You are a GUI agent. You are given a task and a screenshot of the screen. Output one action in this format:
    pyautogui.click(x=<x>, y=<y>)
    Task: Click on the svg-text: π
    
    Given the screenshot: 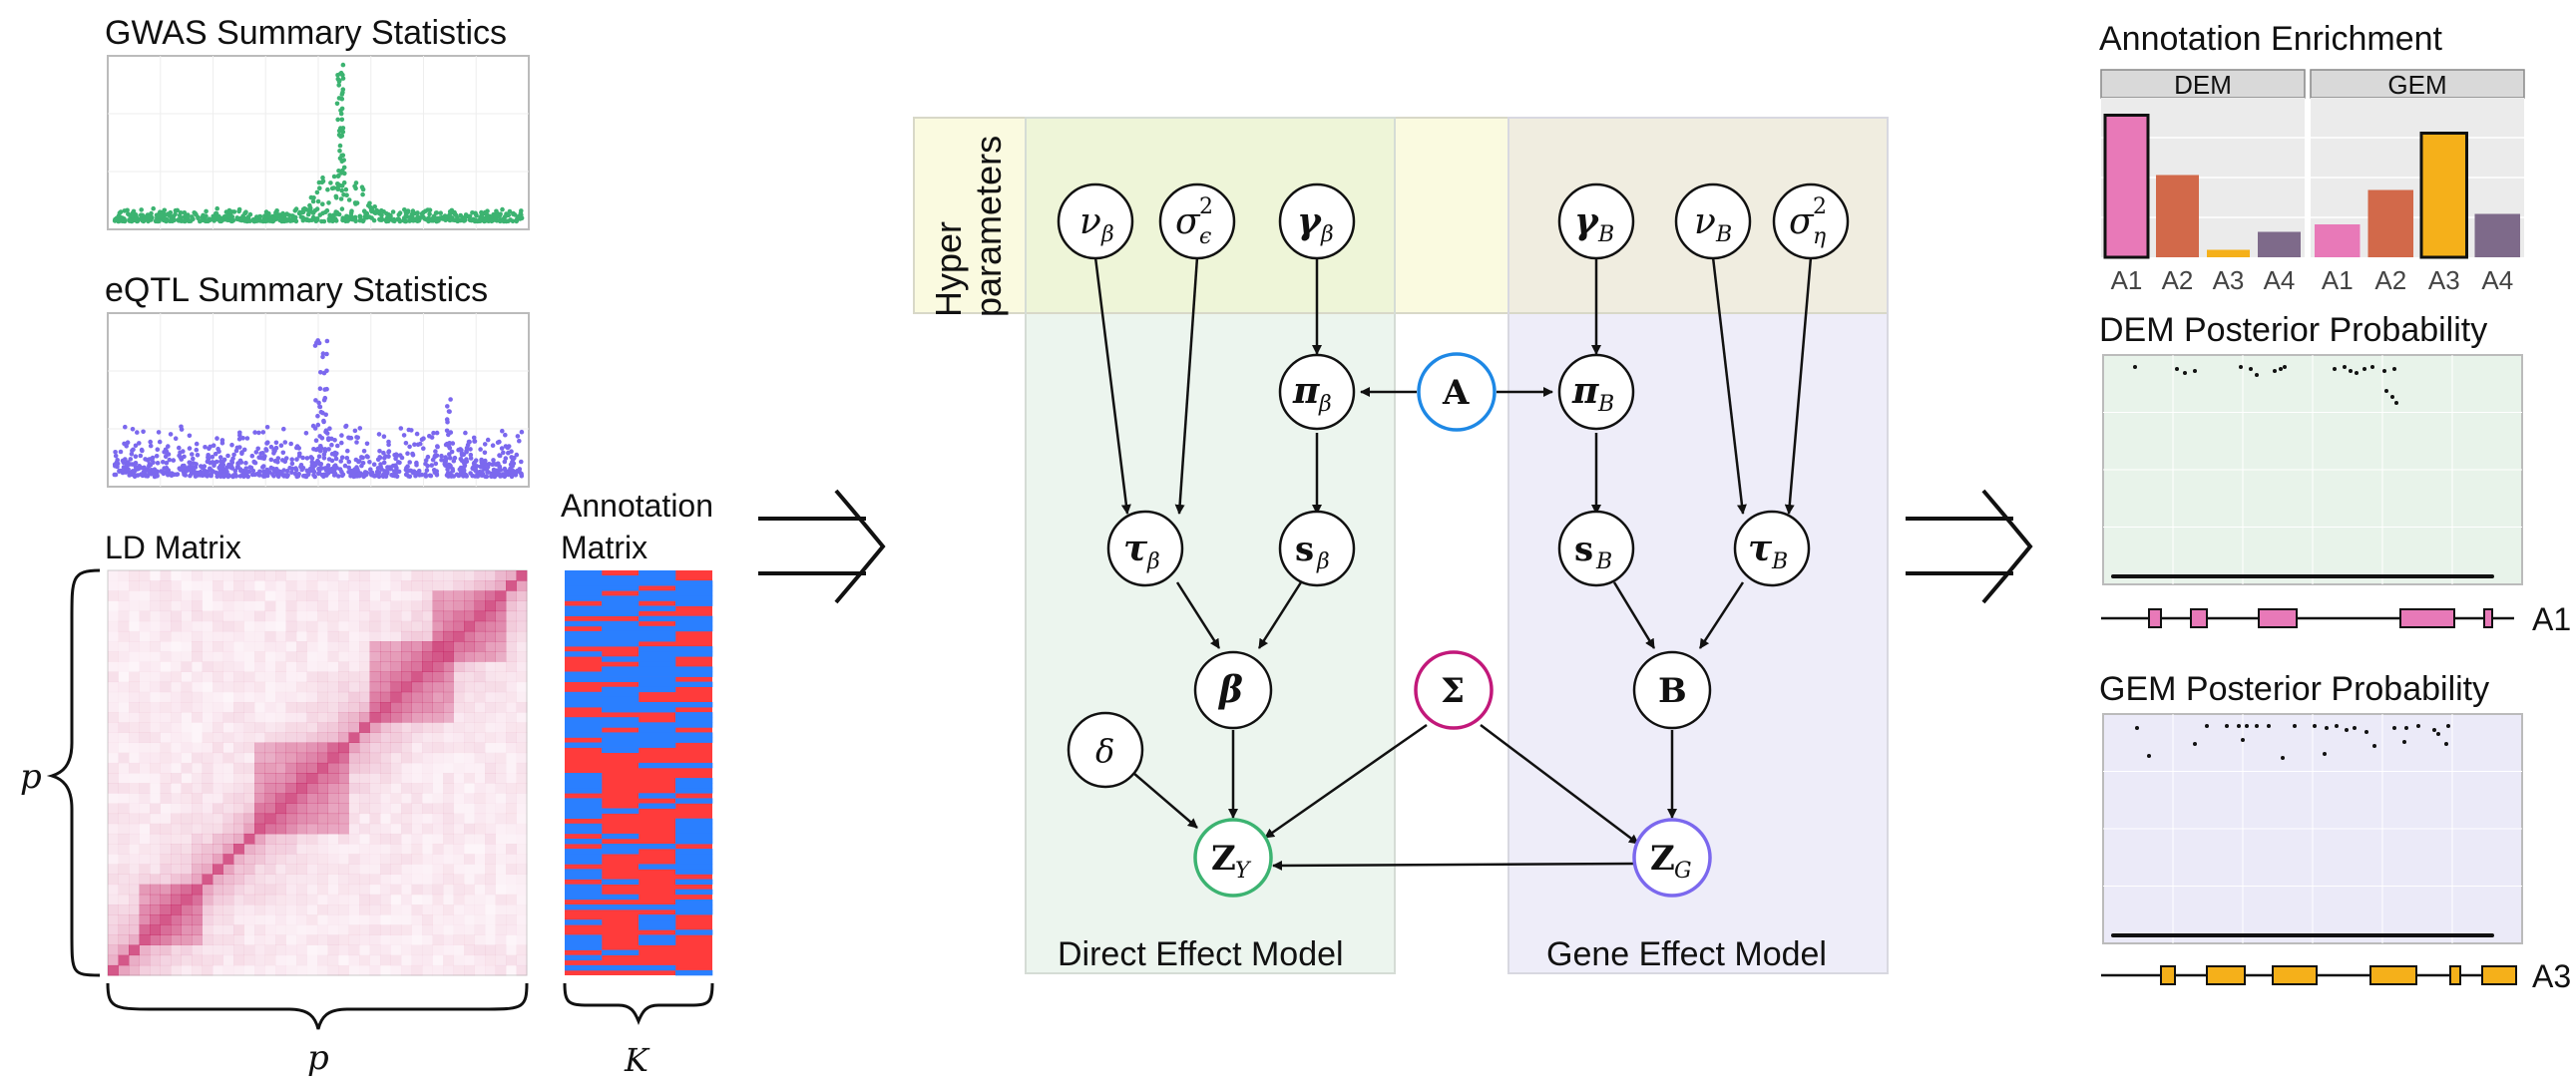 What is the action you would take?
    pyautogui.click(x=1585, y=391)
    